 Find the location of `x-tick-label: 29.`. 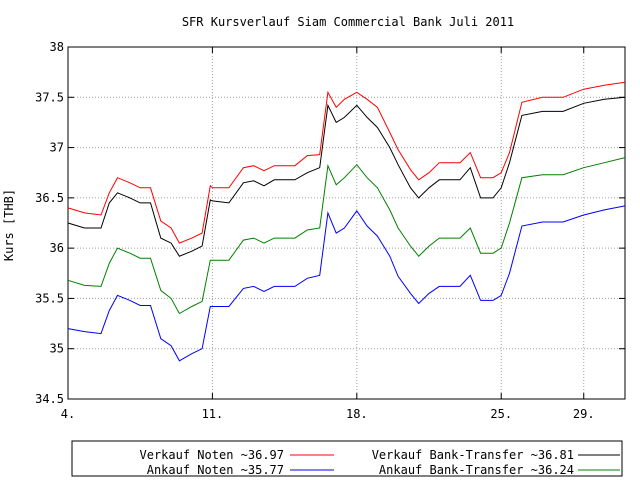

x-tick-label: 29. is located at coordinates (584, 414).